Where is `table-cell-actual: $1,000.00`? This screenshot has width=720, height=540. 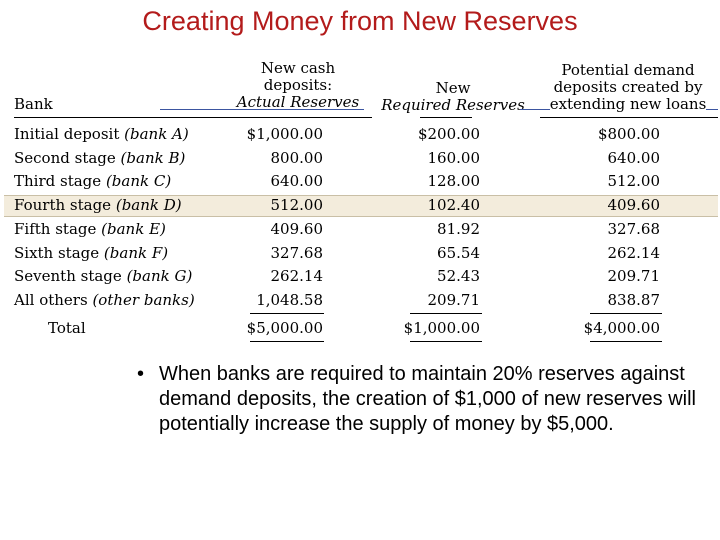 table-cell-actual: $1,000.00 is located at coordinates (284, 134).